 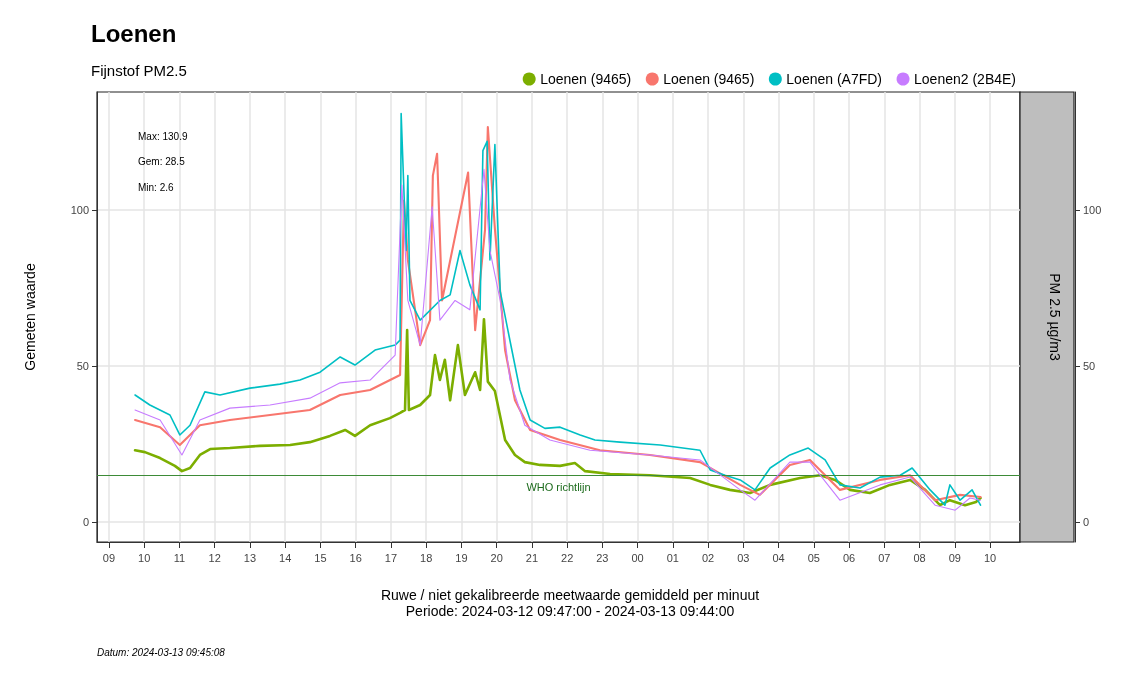 What do you see at coordinates (214, 557) in the screenshot?
I see `x-tick-label: 12` at bounding box center [214, 557].